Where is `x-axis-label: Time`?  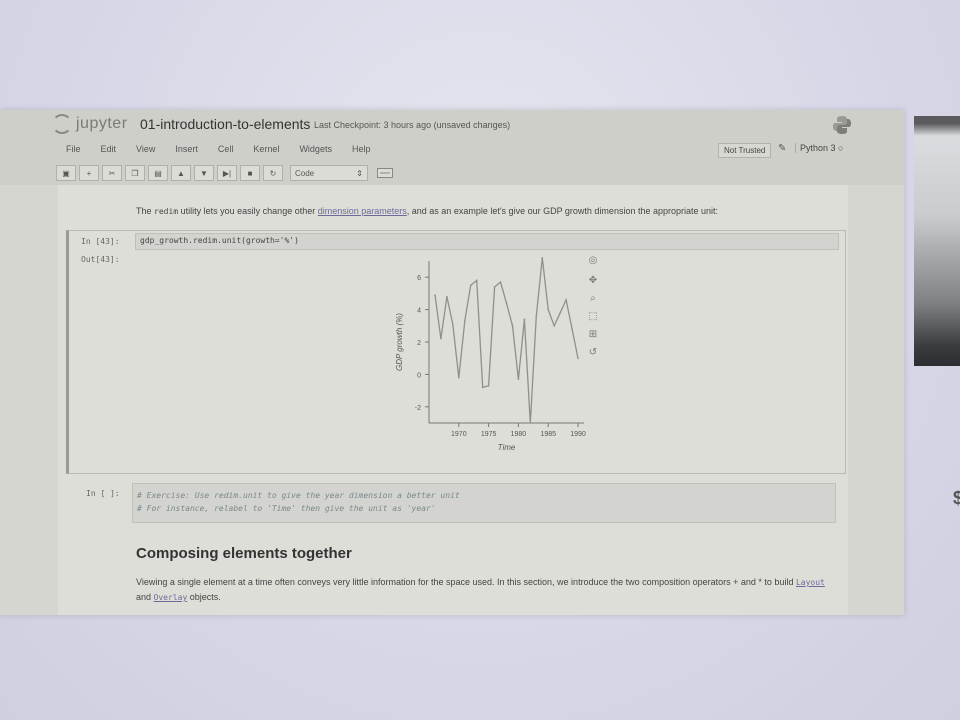
x-axis-label: Time is located at coordinates (507, 447).